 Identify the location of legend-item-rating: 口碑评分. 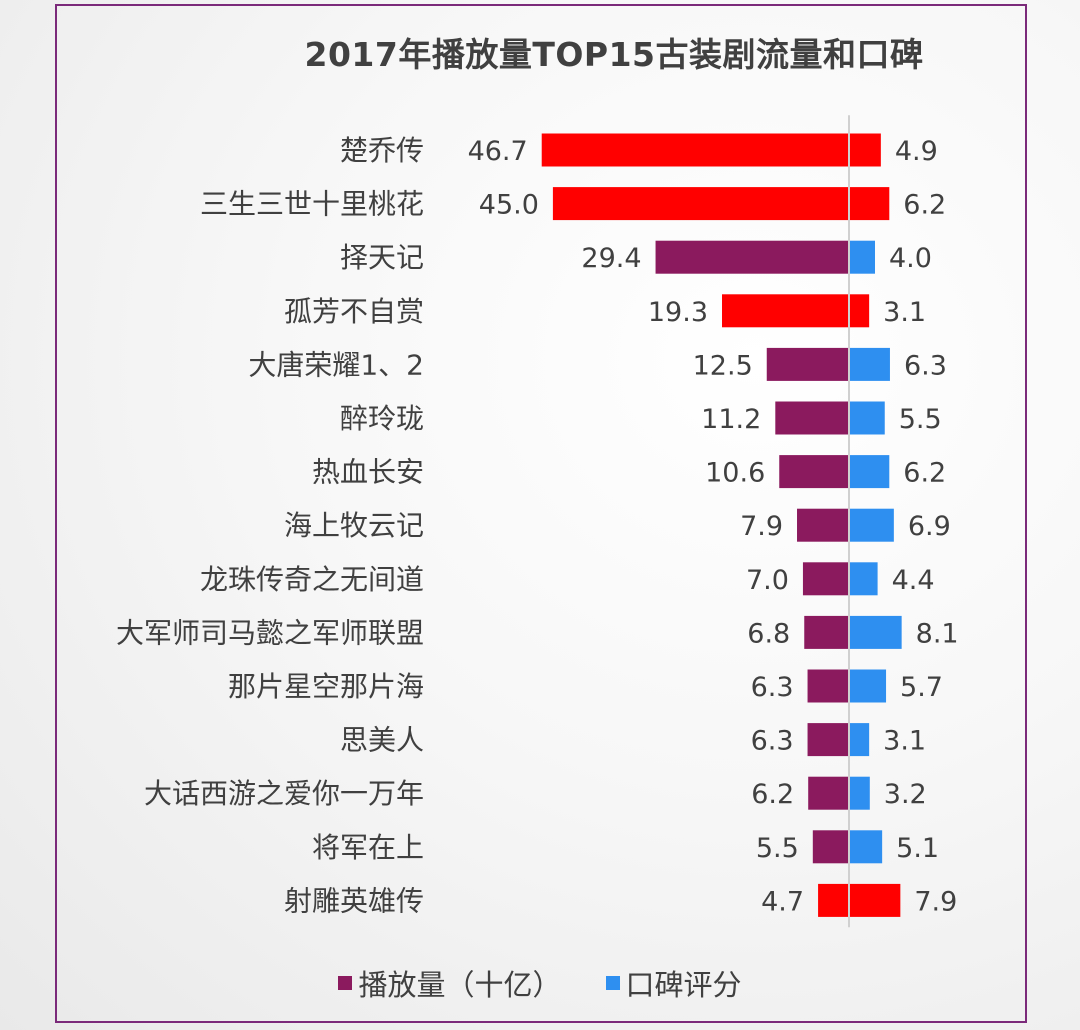
(673, 983).